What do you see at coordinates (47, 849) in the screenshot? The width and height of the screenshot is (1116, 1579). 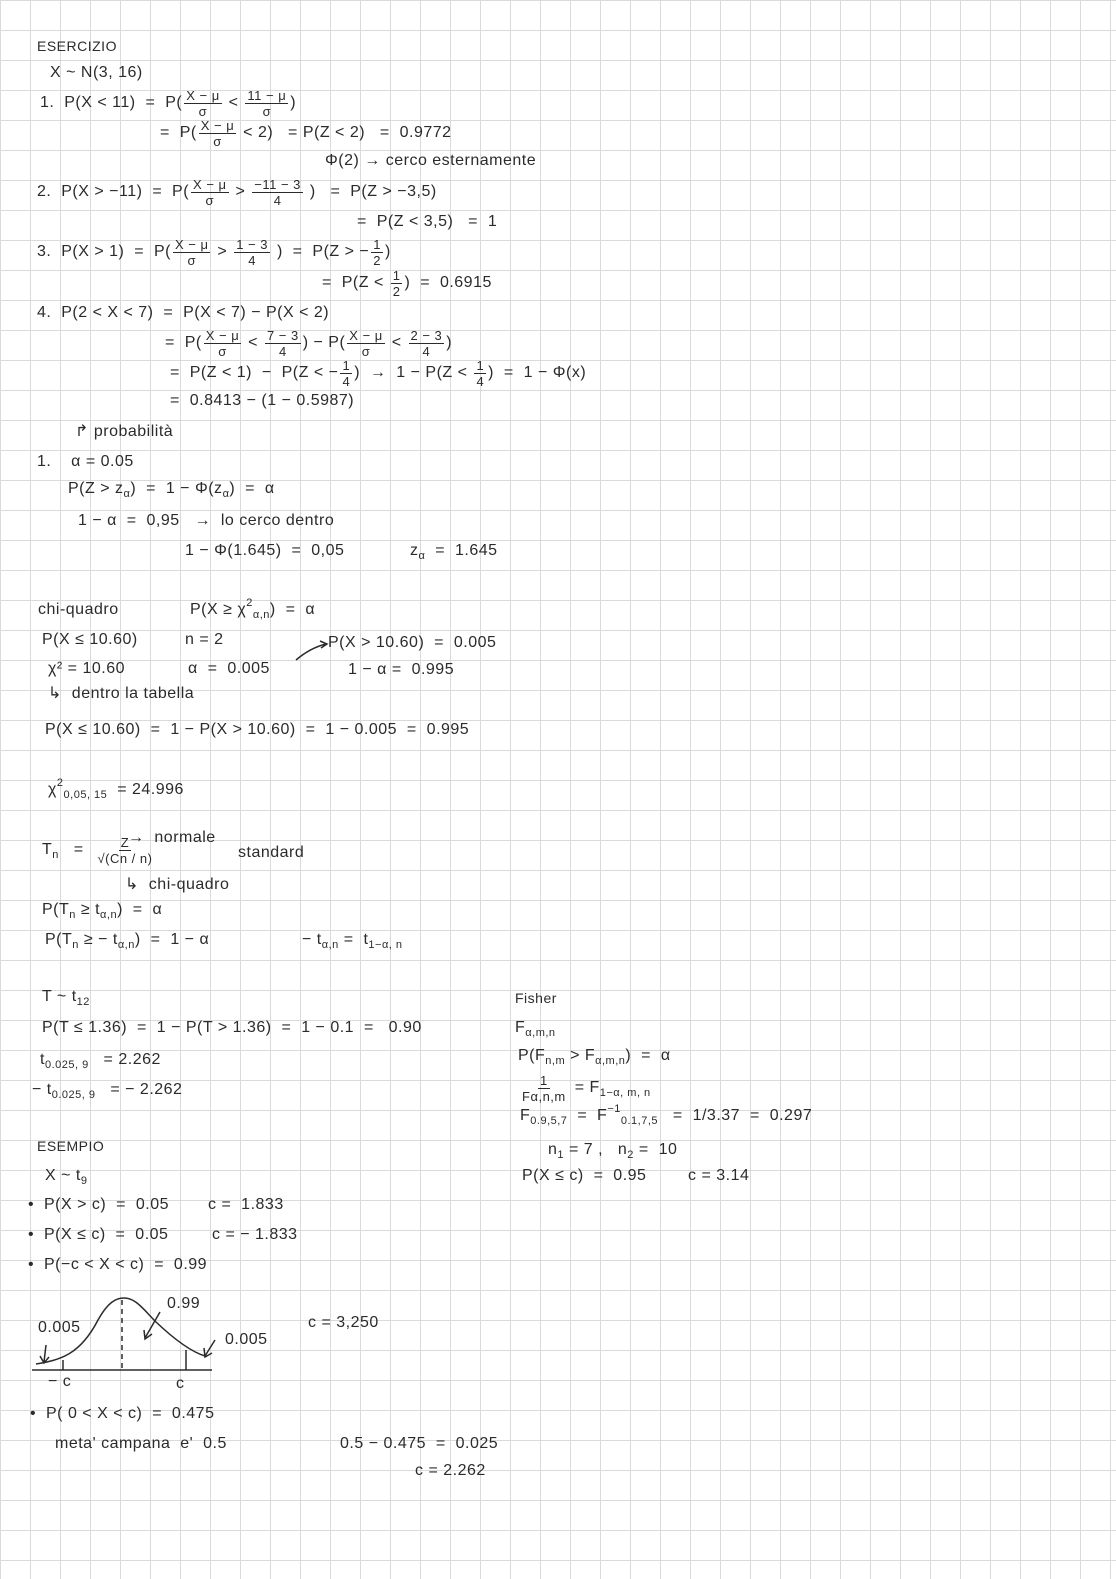 I see `text-segment: T` at bounding box center [47, 849].